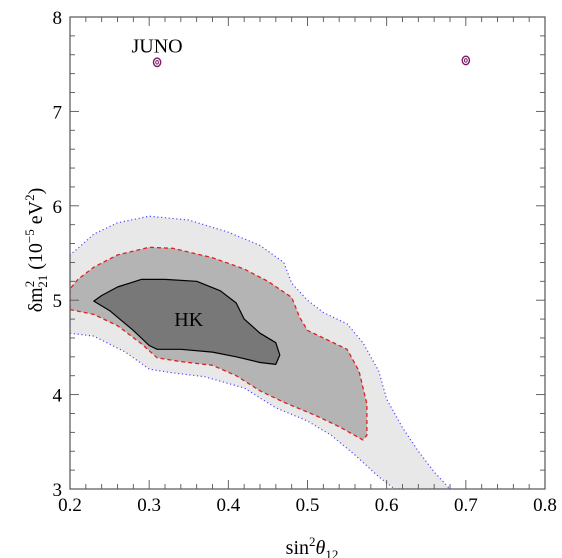 This screenshot has width=562, height=558. I want to click on x-tick-labels: 0.2 0.3 0.4 0.5 0.6 0.7 0.8, so click(307, 505).